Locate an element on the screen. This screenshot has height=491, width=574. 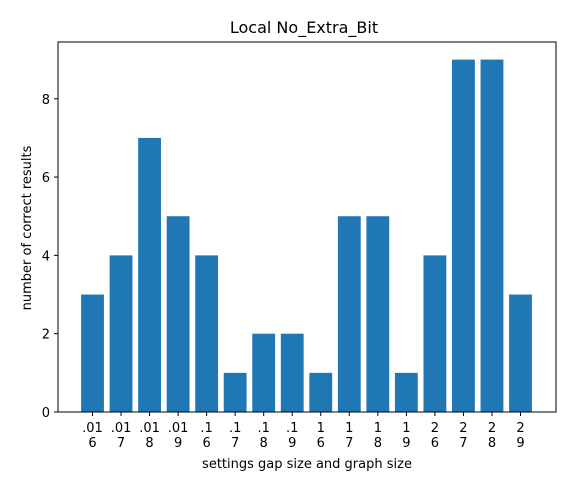
y-axis-ticks: 0 2 4 6 8 is located at coordinates (50, 257).